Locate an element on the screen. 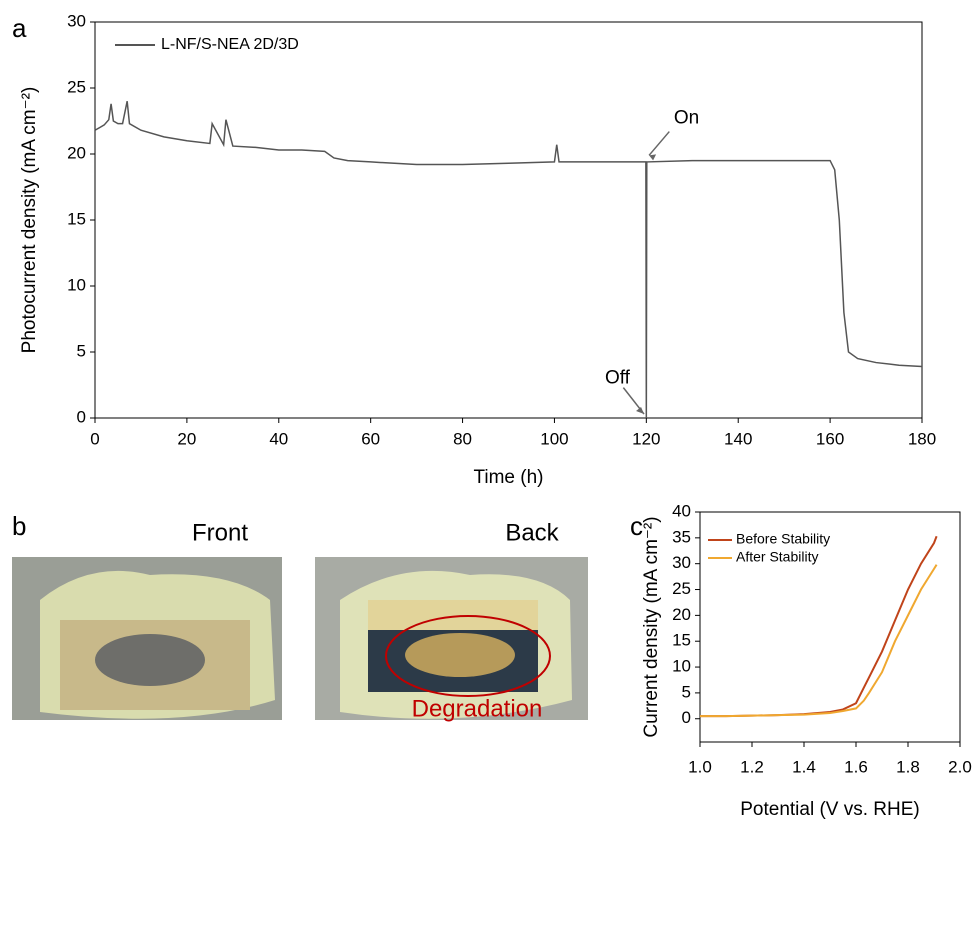  y-axis-label: Photocurrent density (mA cm⁻²) is located at coordinates (29, 220).